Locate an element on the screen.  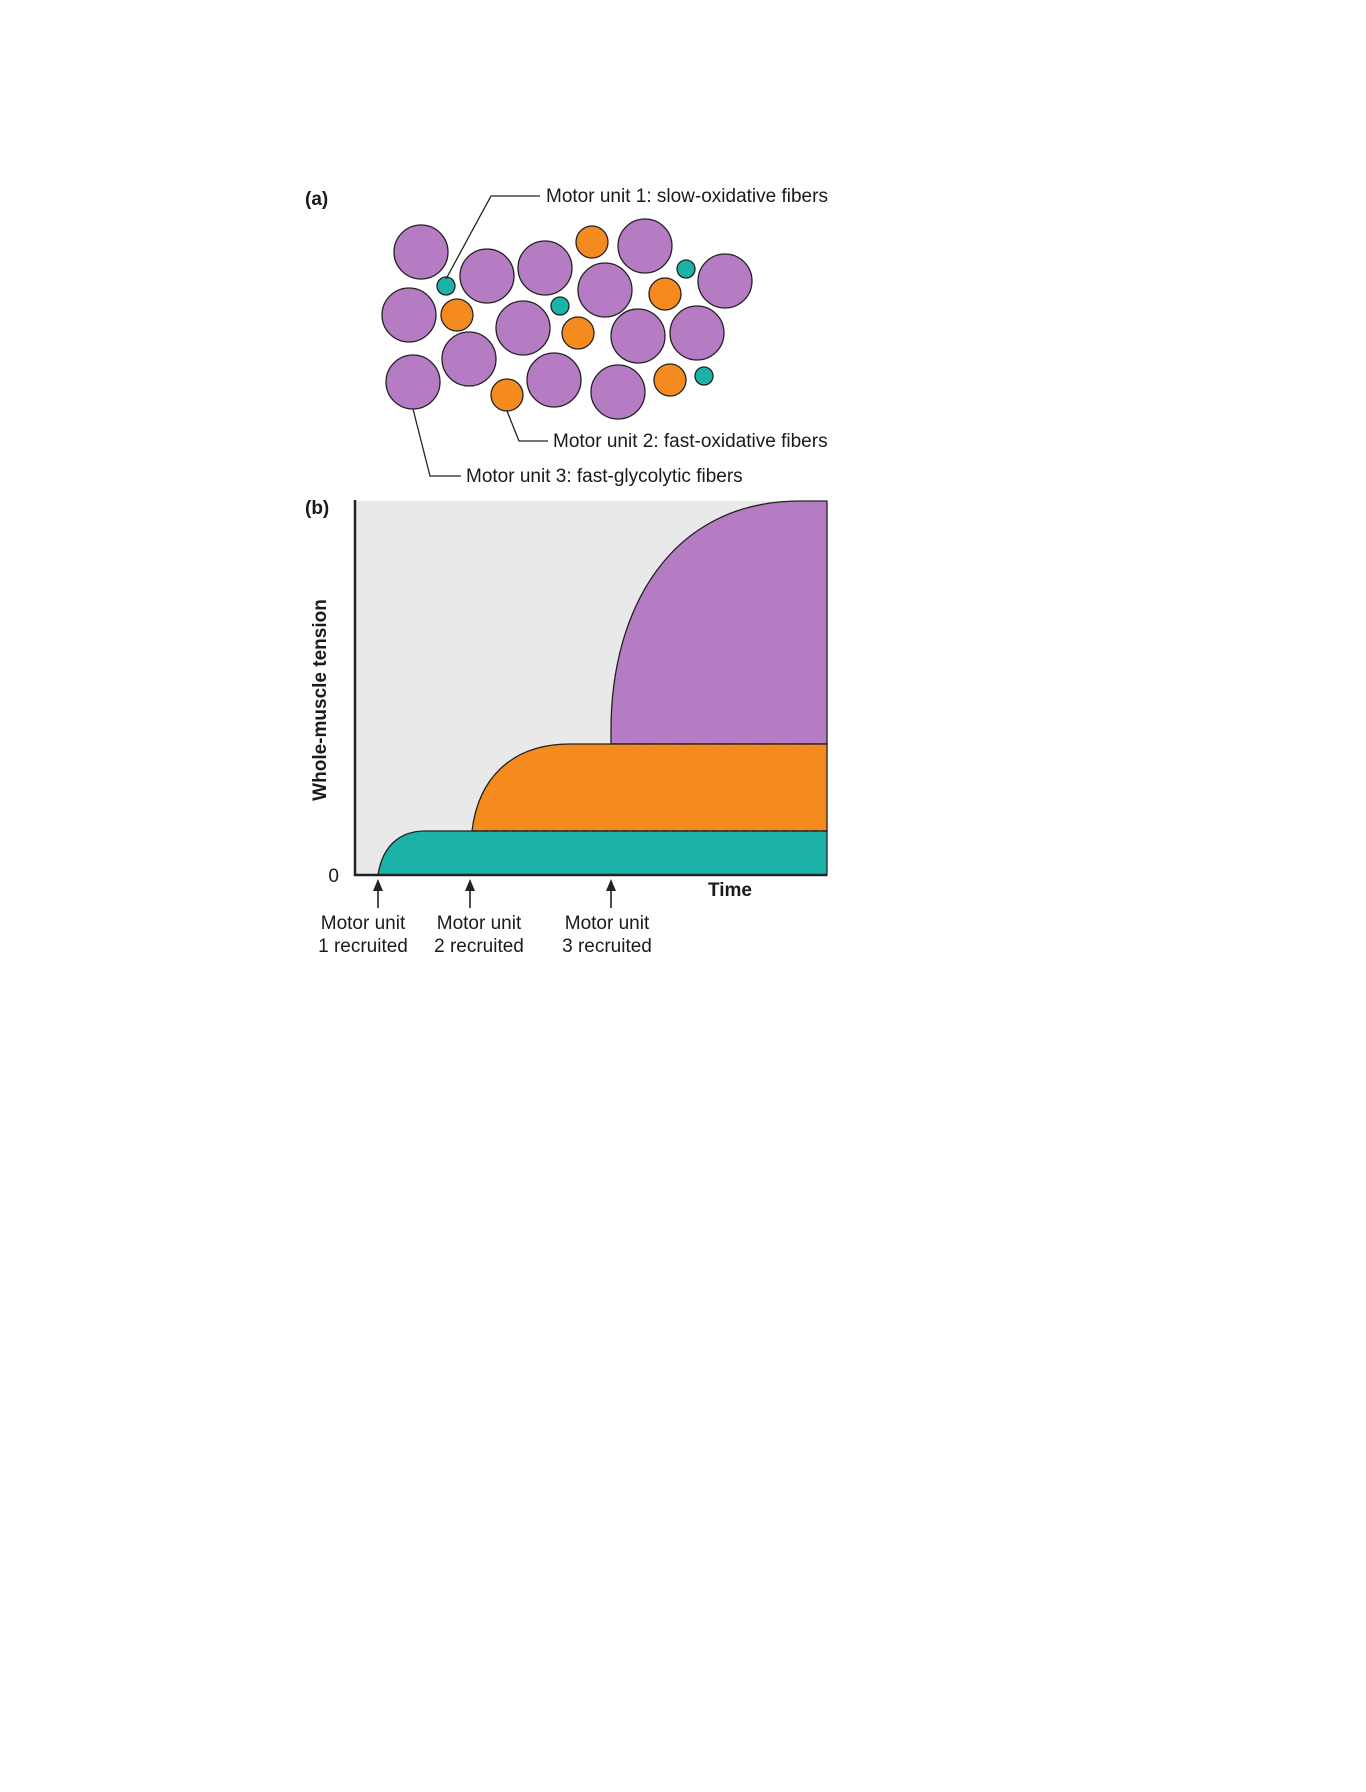
recruitment-label-2-line1: Motor unit is located at coordinates (479, 923).